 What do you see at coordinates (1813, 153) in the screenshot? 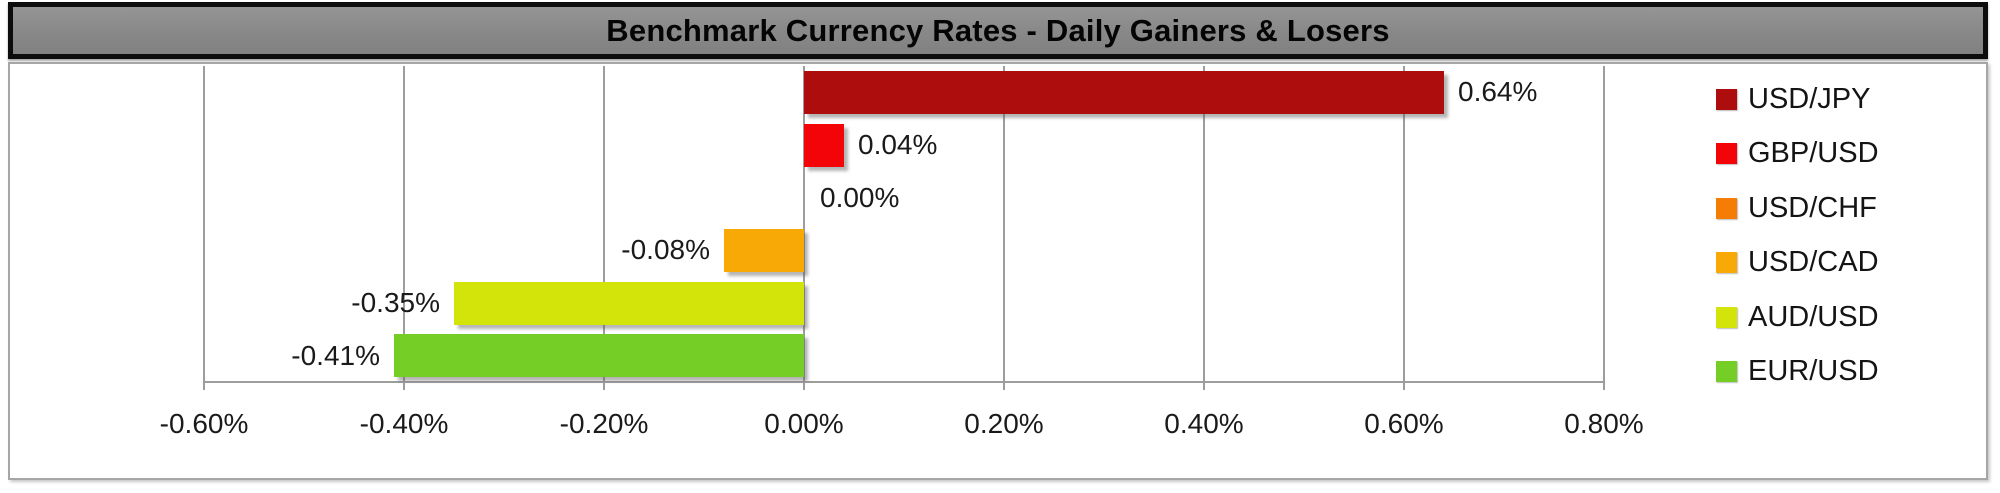
I see `legend-label: GBP/USD` at bounding box center [1813, 153].